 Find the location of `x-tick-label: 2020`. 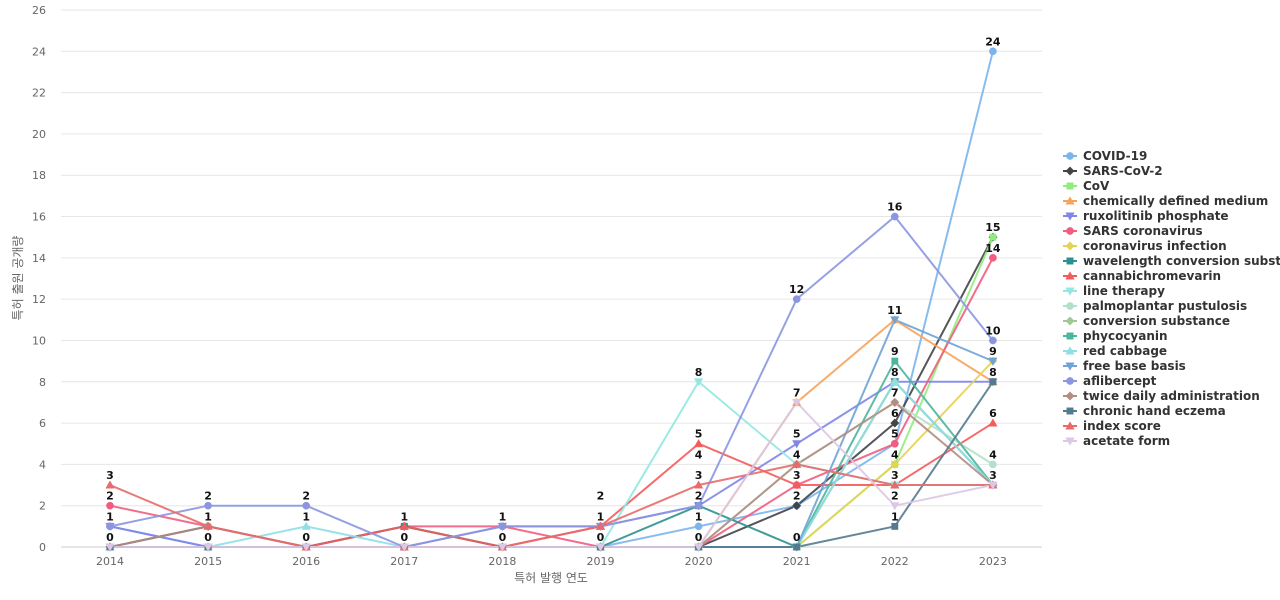

x-tick-label: 2020 is located at coordinates (699, 561).